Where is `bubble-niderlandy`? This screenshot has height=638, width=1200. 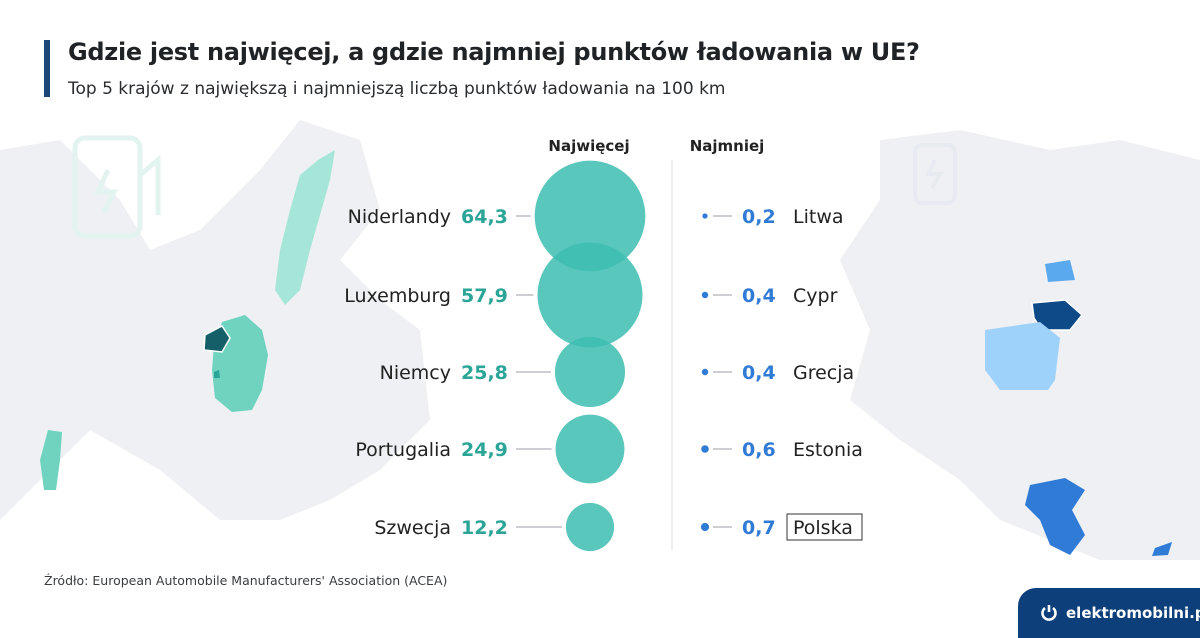
bubble-niderlandy is located at coordinates (590, 216).